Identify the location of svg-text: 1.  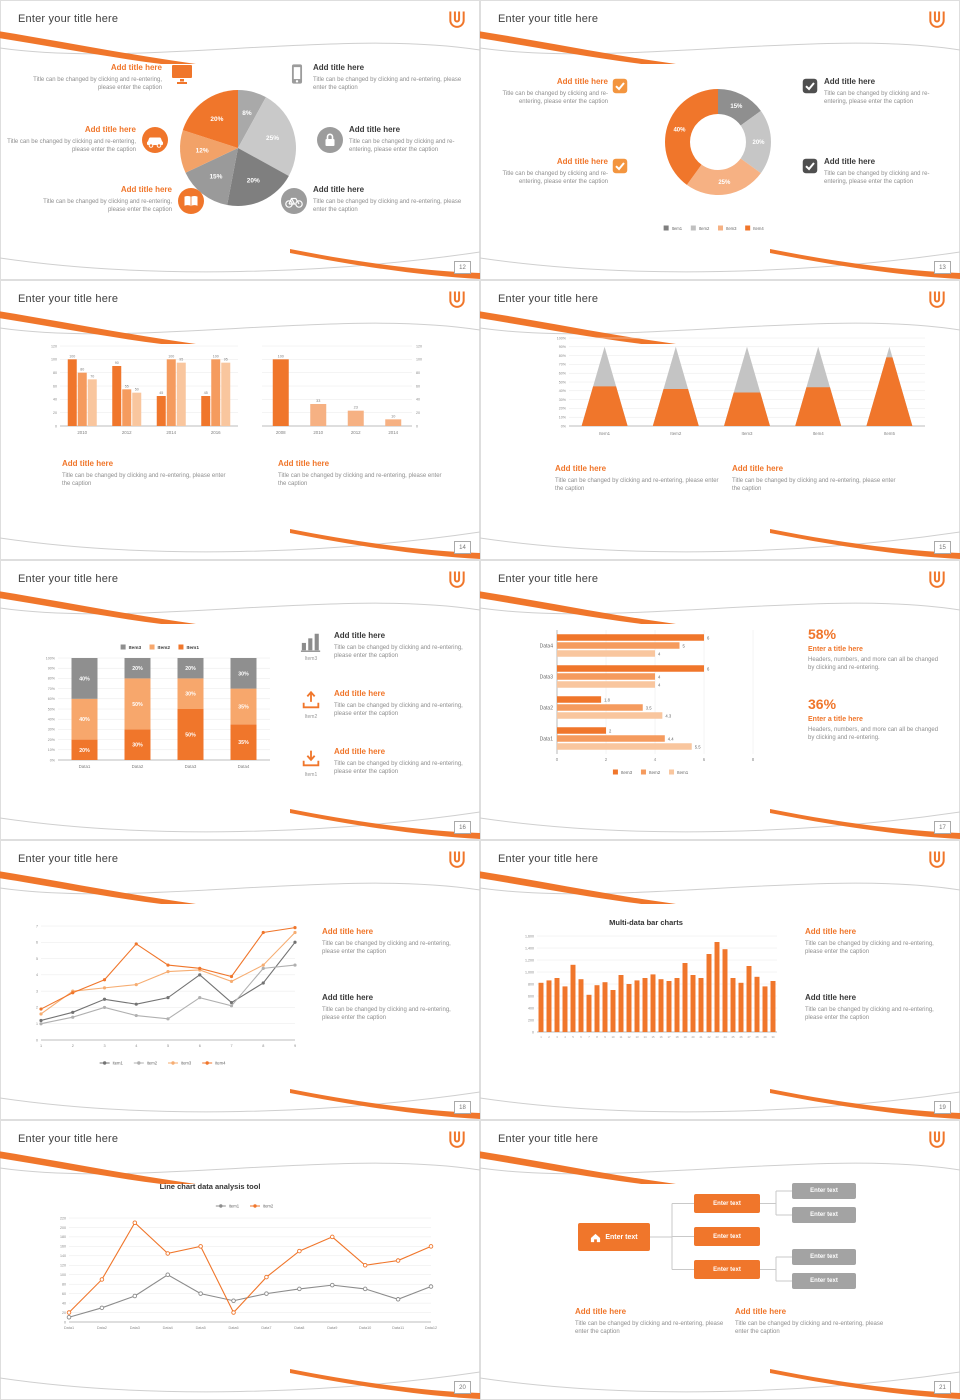
(37, 1024).